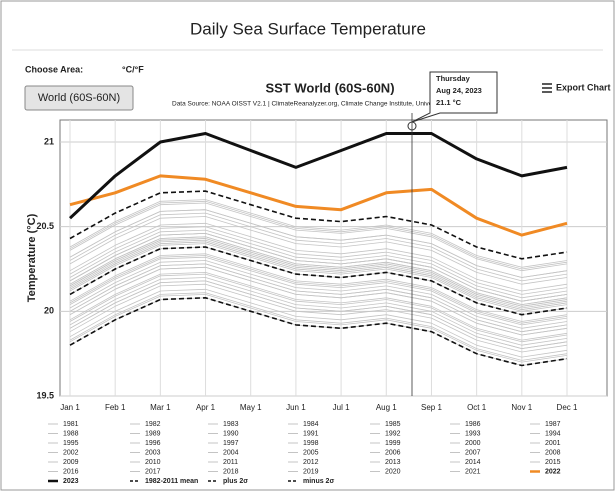  I want to click on legend-label: 1985, so click(393, 424).